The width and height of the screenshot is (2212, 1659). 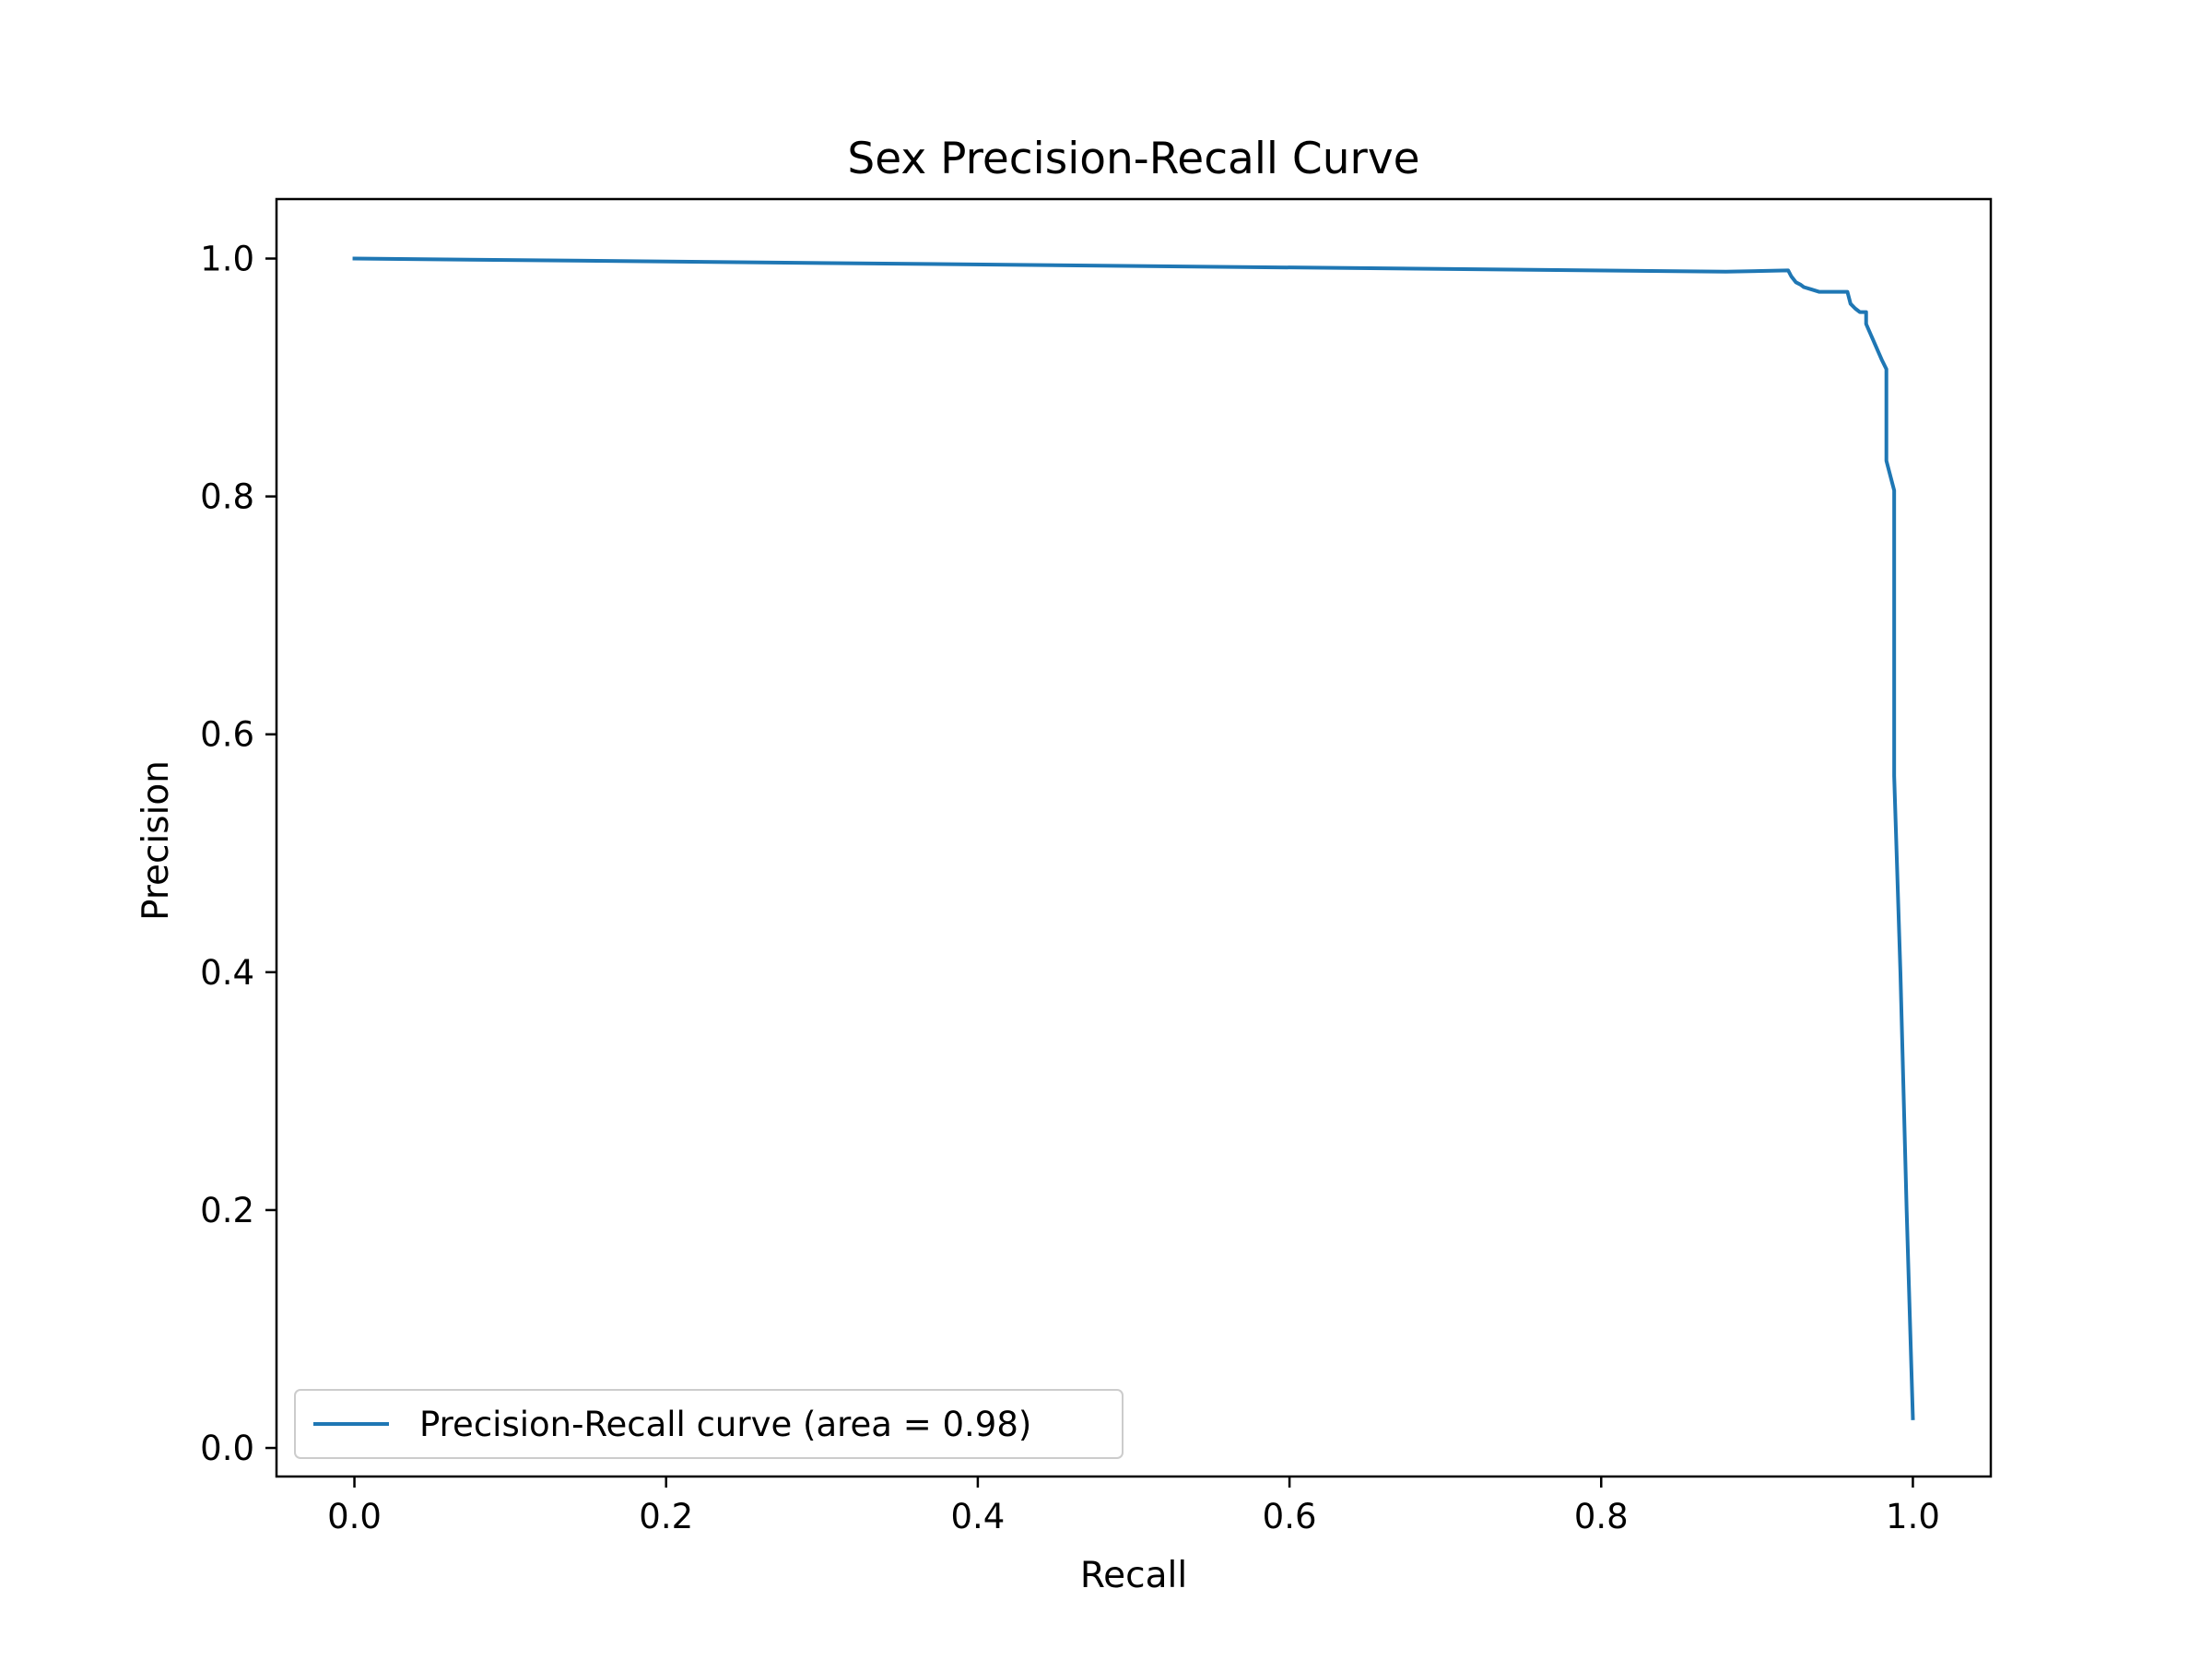 What do you see at coordinates (977, 1516) in the screenshot?
I see `x-tick-label: 0.4` at bounding box center [977, 1516].